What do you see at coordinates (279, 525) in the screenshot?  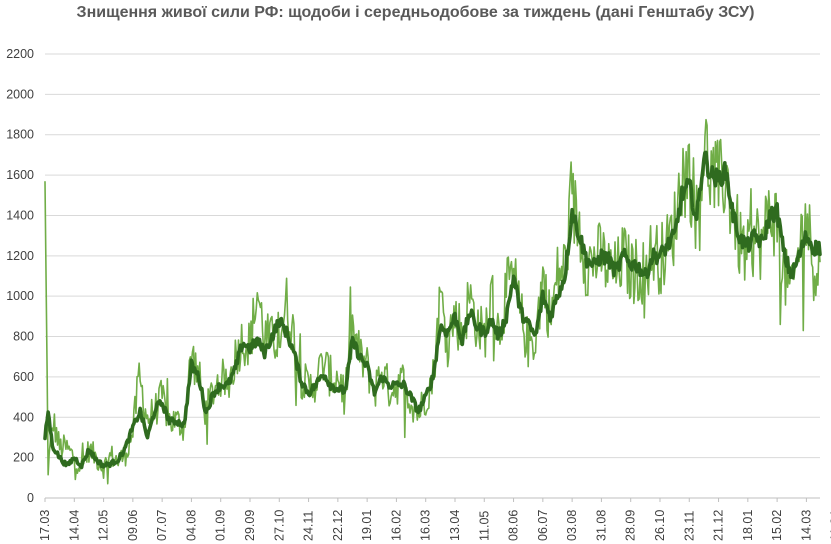 I see `x-tick-label: 27.10` at bounding box center [279, 525].